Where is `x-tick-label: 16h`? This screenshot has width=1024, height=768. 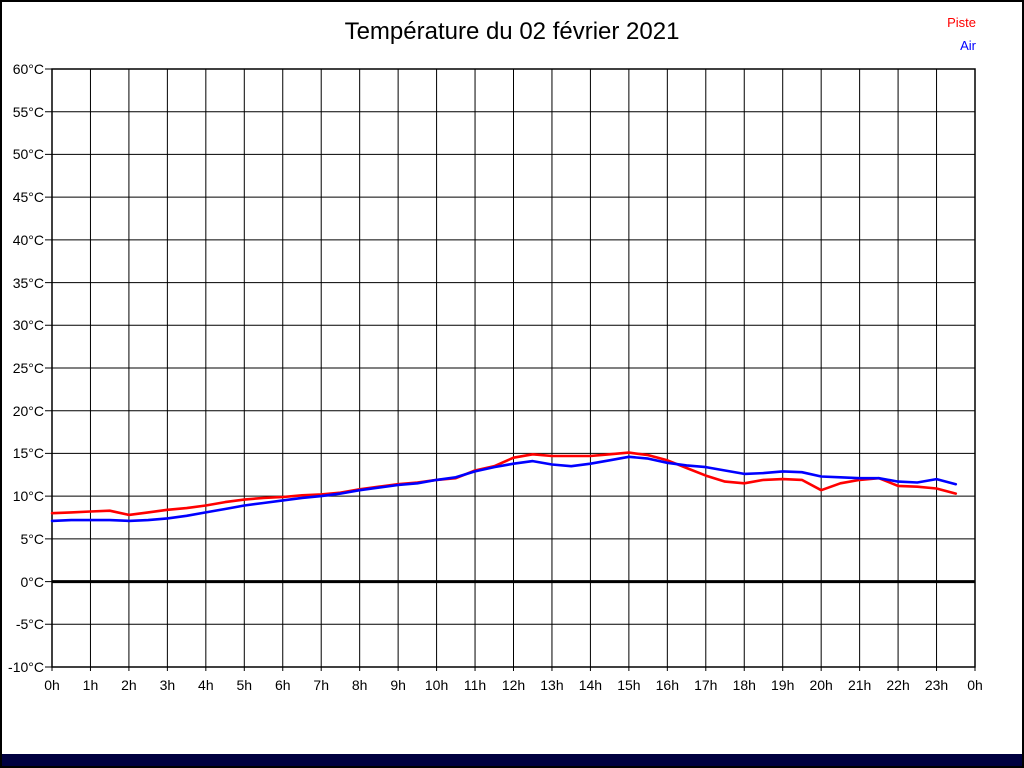 x-tick-label: 16h is located at coordinates (667, 685).